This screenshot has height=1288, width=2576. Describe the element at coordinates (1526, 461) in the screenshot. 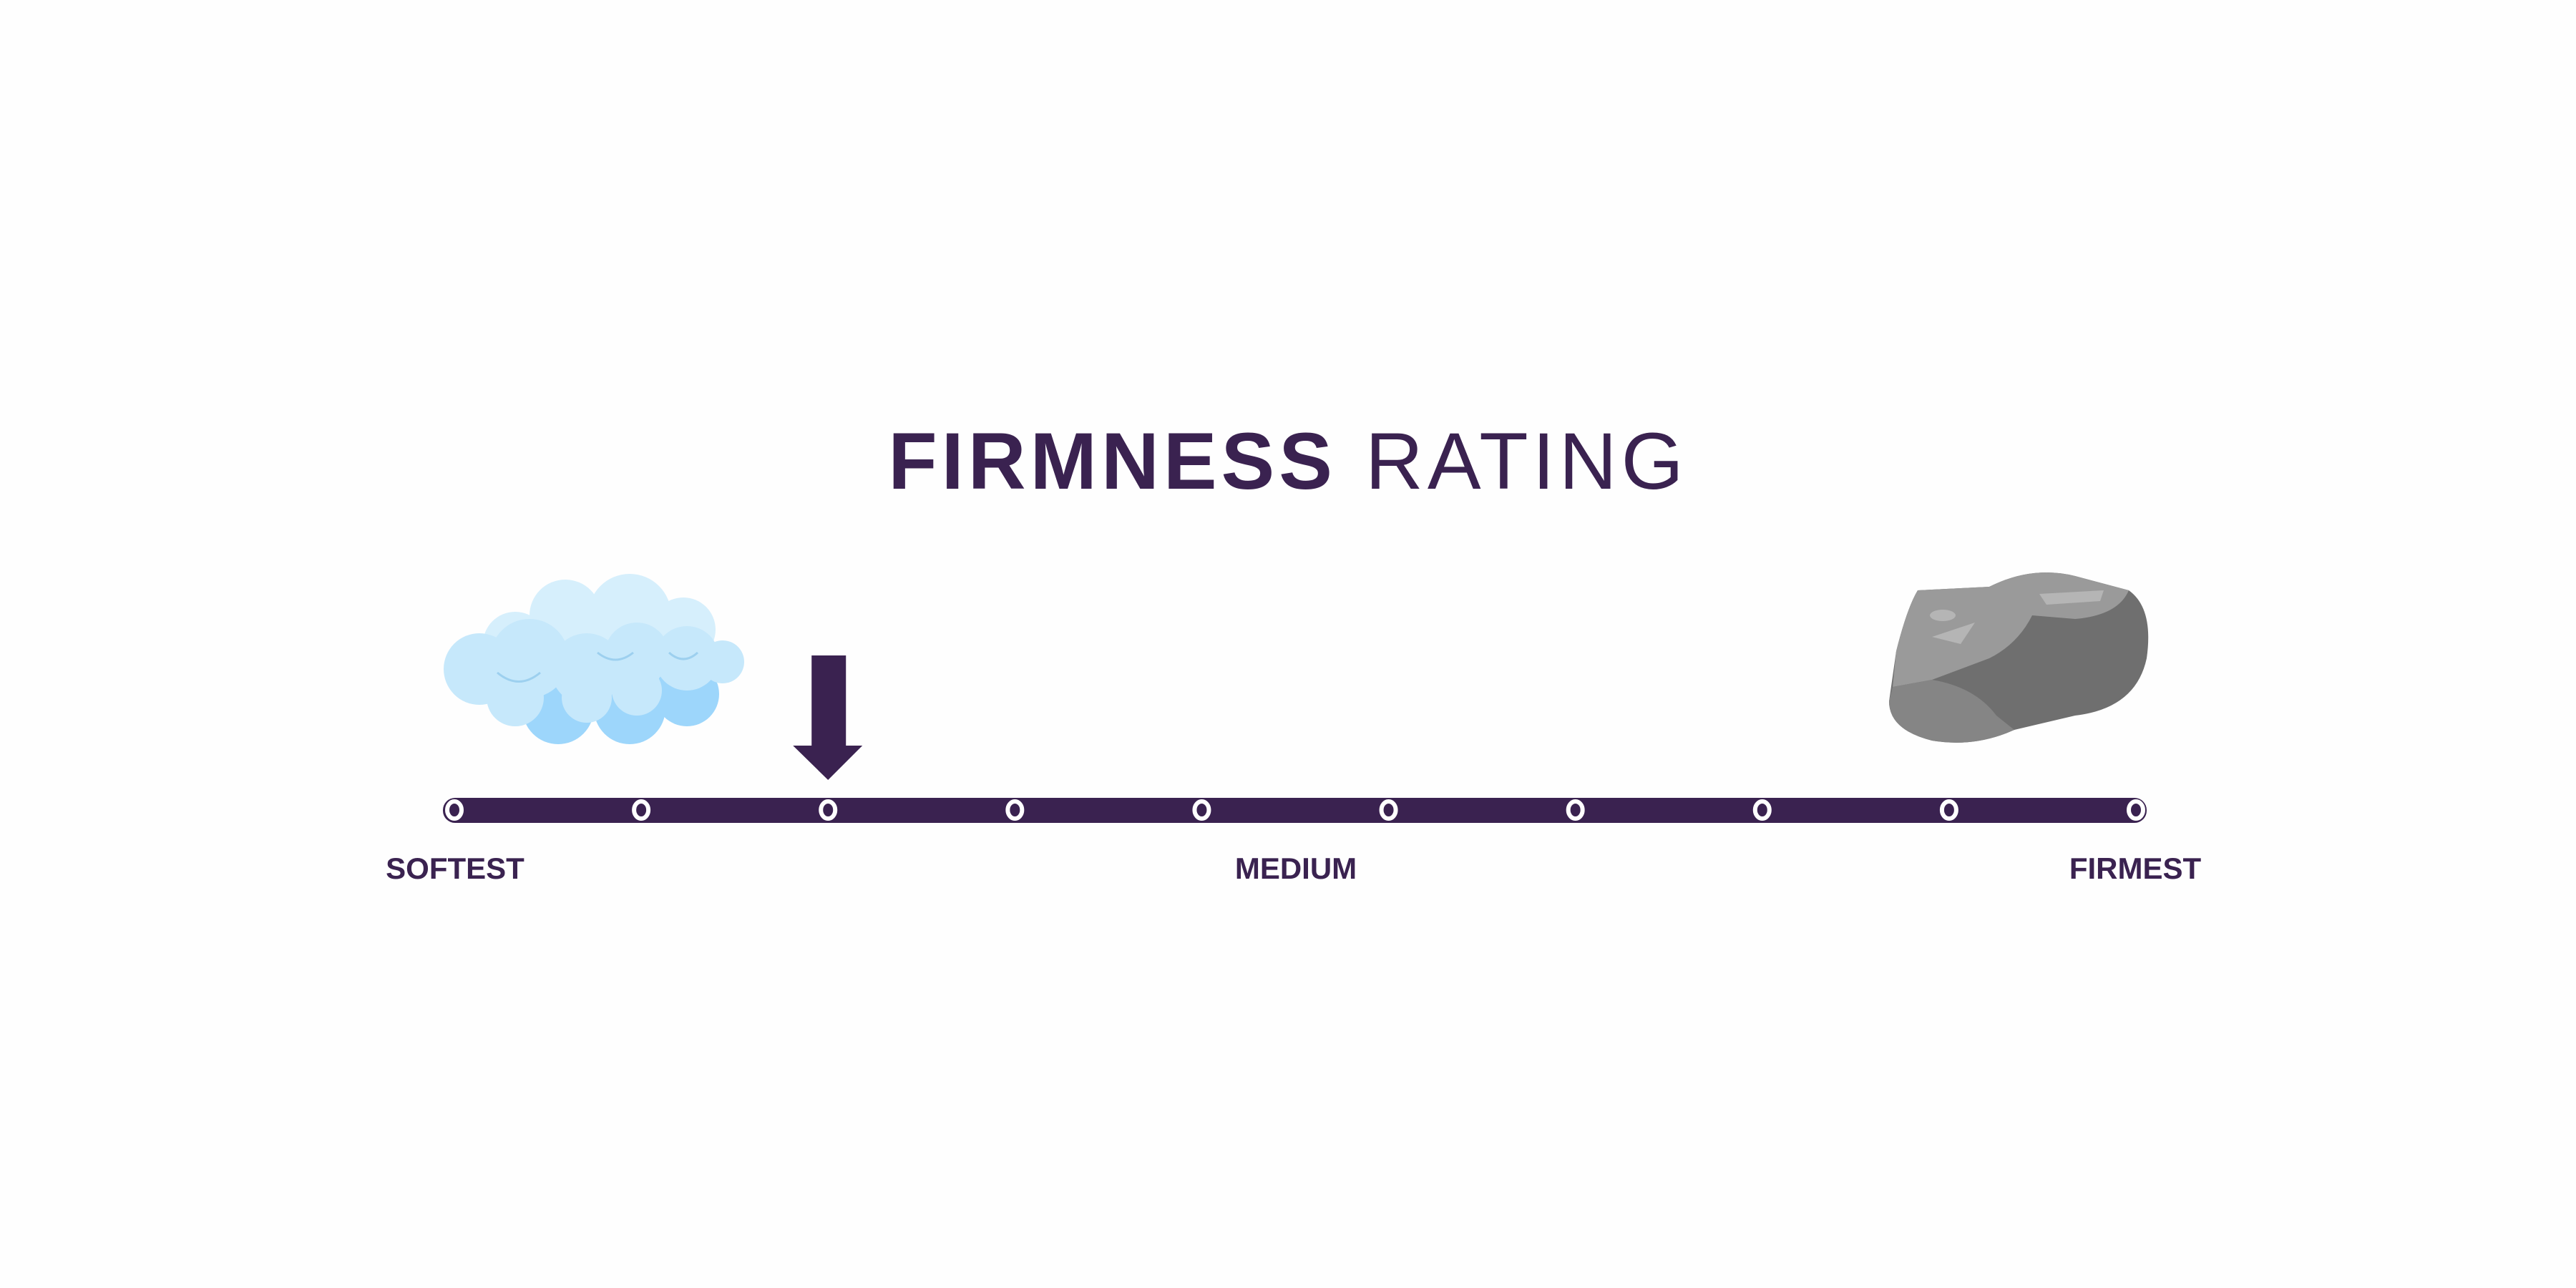

I see `title-light: RATING` at that location.